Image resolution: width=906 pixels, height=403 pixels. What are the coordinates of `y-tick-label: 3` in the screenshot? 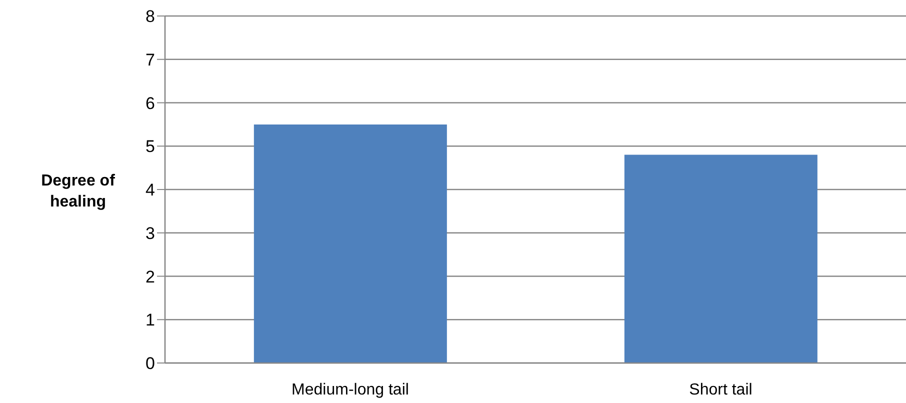 It's located at (150, 233).